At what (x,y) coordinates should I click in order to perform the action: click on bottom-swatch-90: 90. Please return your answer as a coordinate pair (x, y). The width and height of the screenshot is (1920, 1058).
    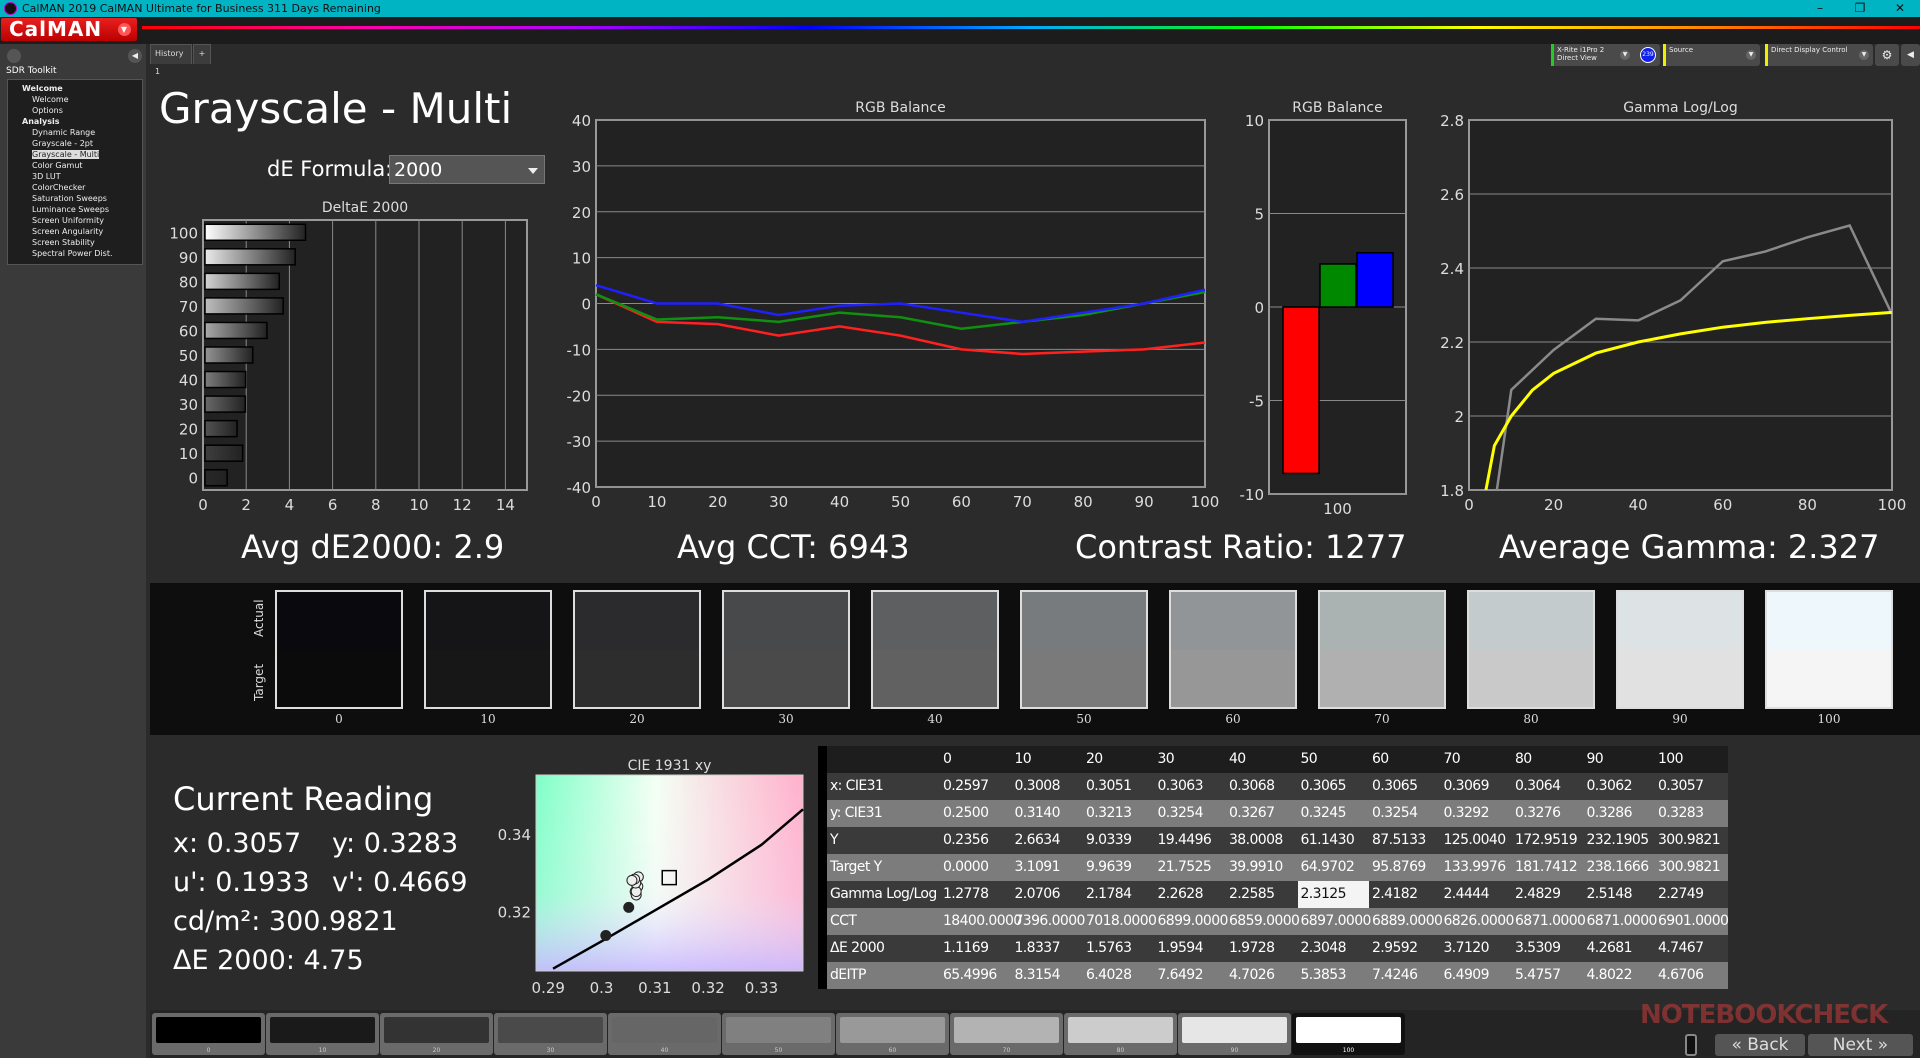
    Looking at the image, I should click on (1234, 1034).